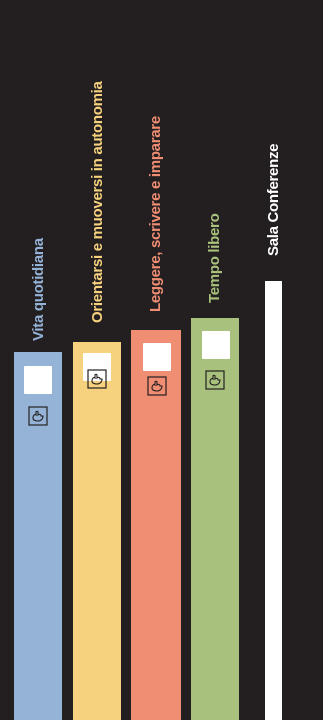  Describe the element at coordinates (97, 202) in the screenshot. I see `category-label: Orientarsi e muoversi in autonomia` at that location.